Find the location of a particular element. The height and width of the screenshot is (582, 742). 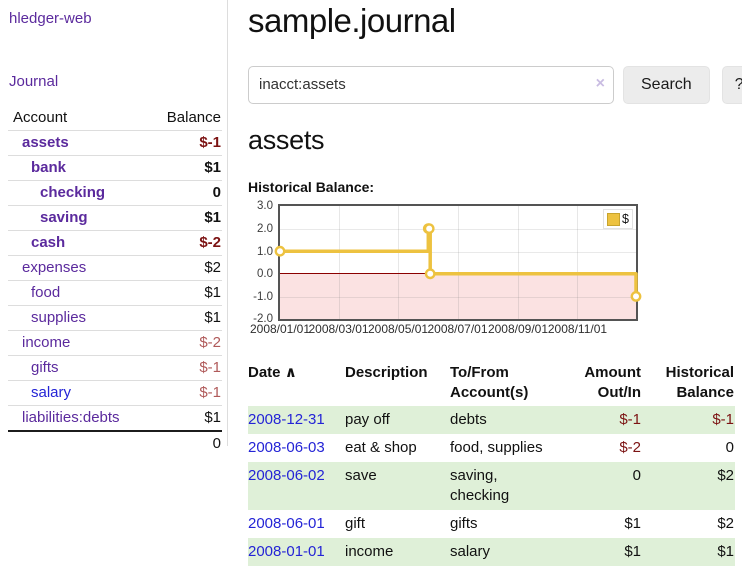

transaction-description: save is located at coordinates (361, 476).